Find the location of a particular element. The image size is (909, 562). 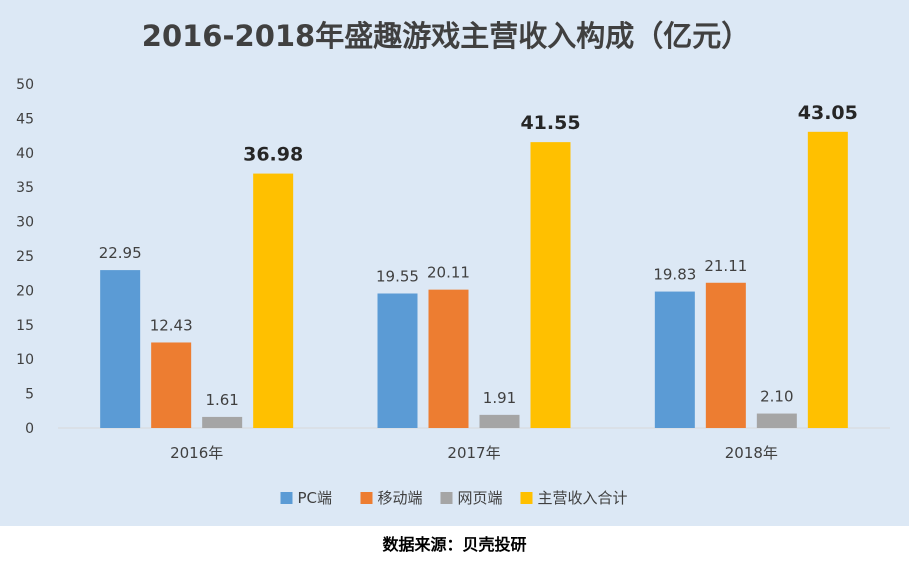

data-label: 21.11 is located at coordinates (725, 266).